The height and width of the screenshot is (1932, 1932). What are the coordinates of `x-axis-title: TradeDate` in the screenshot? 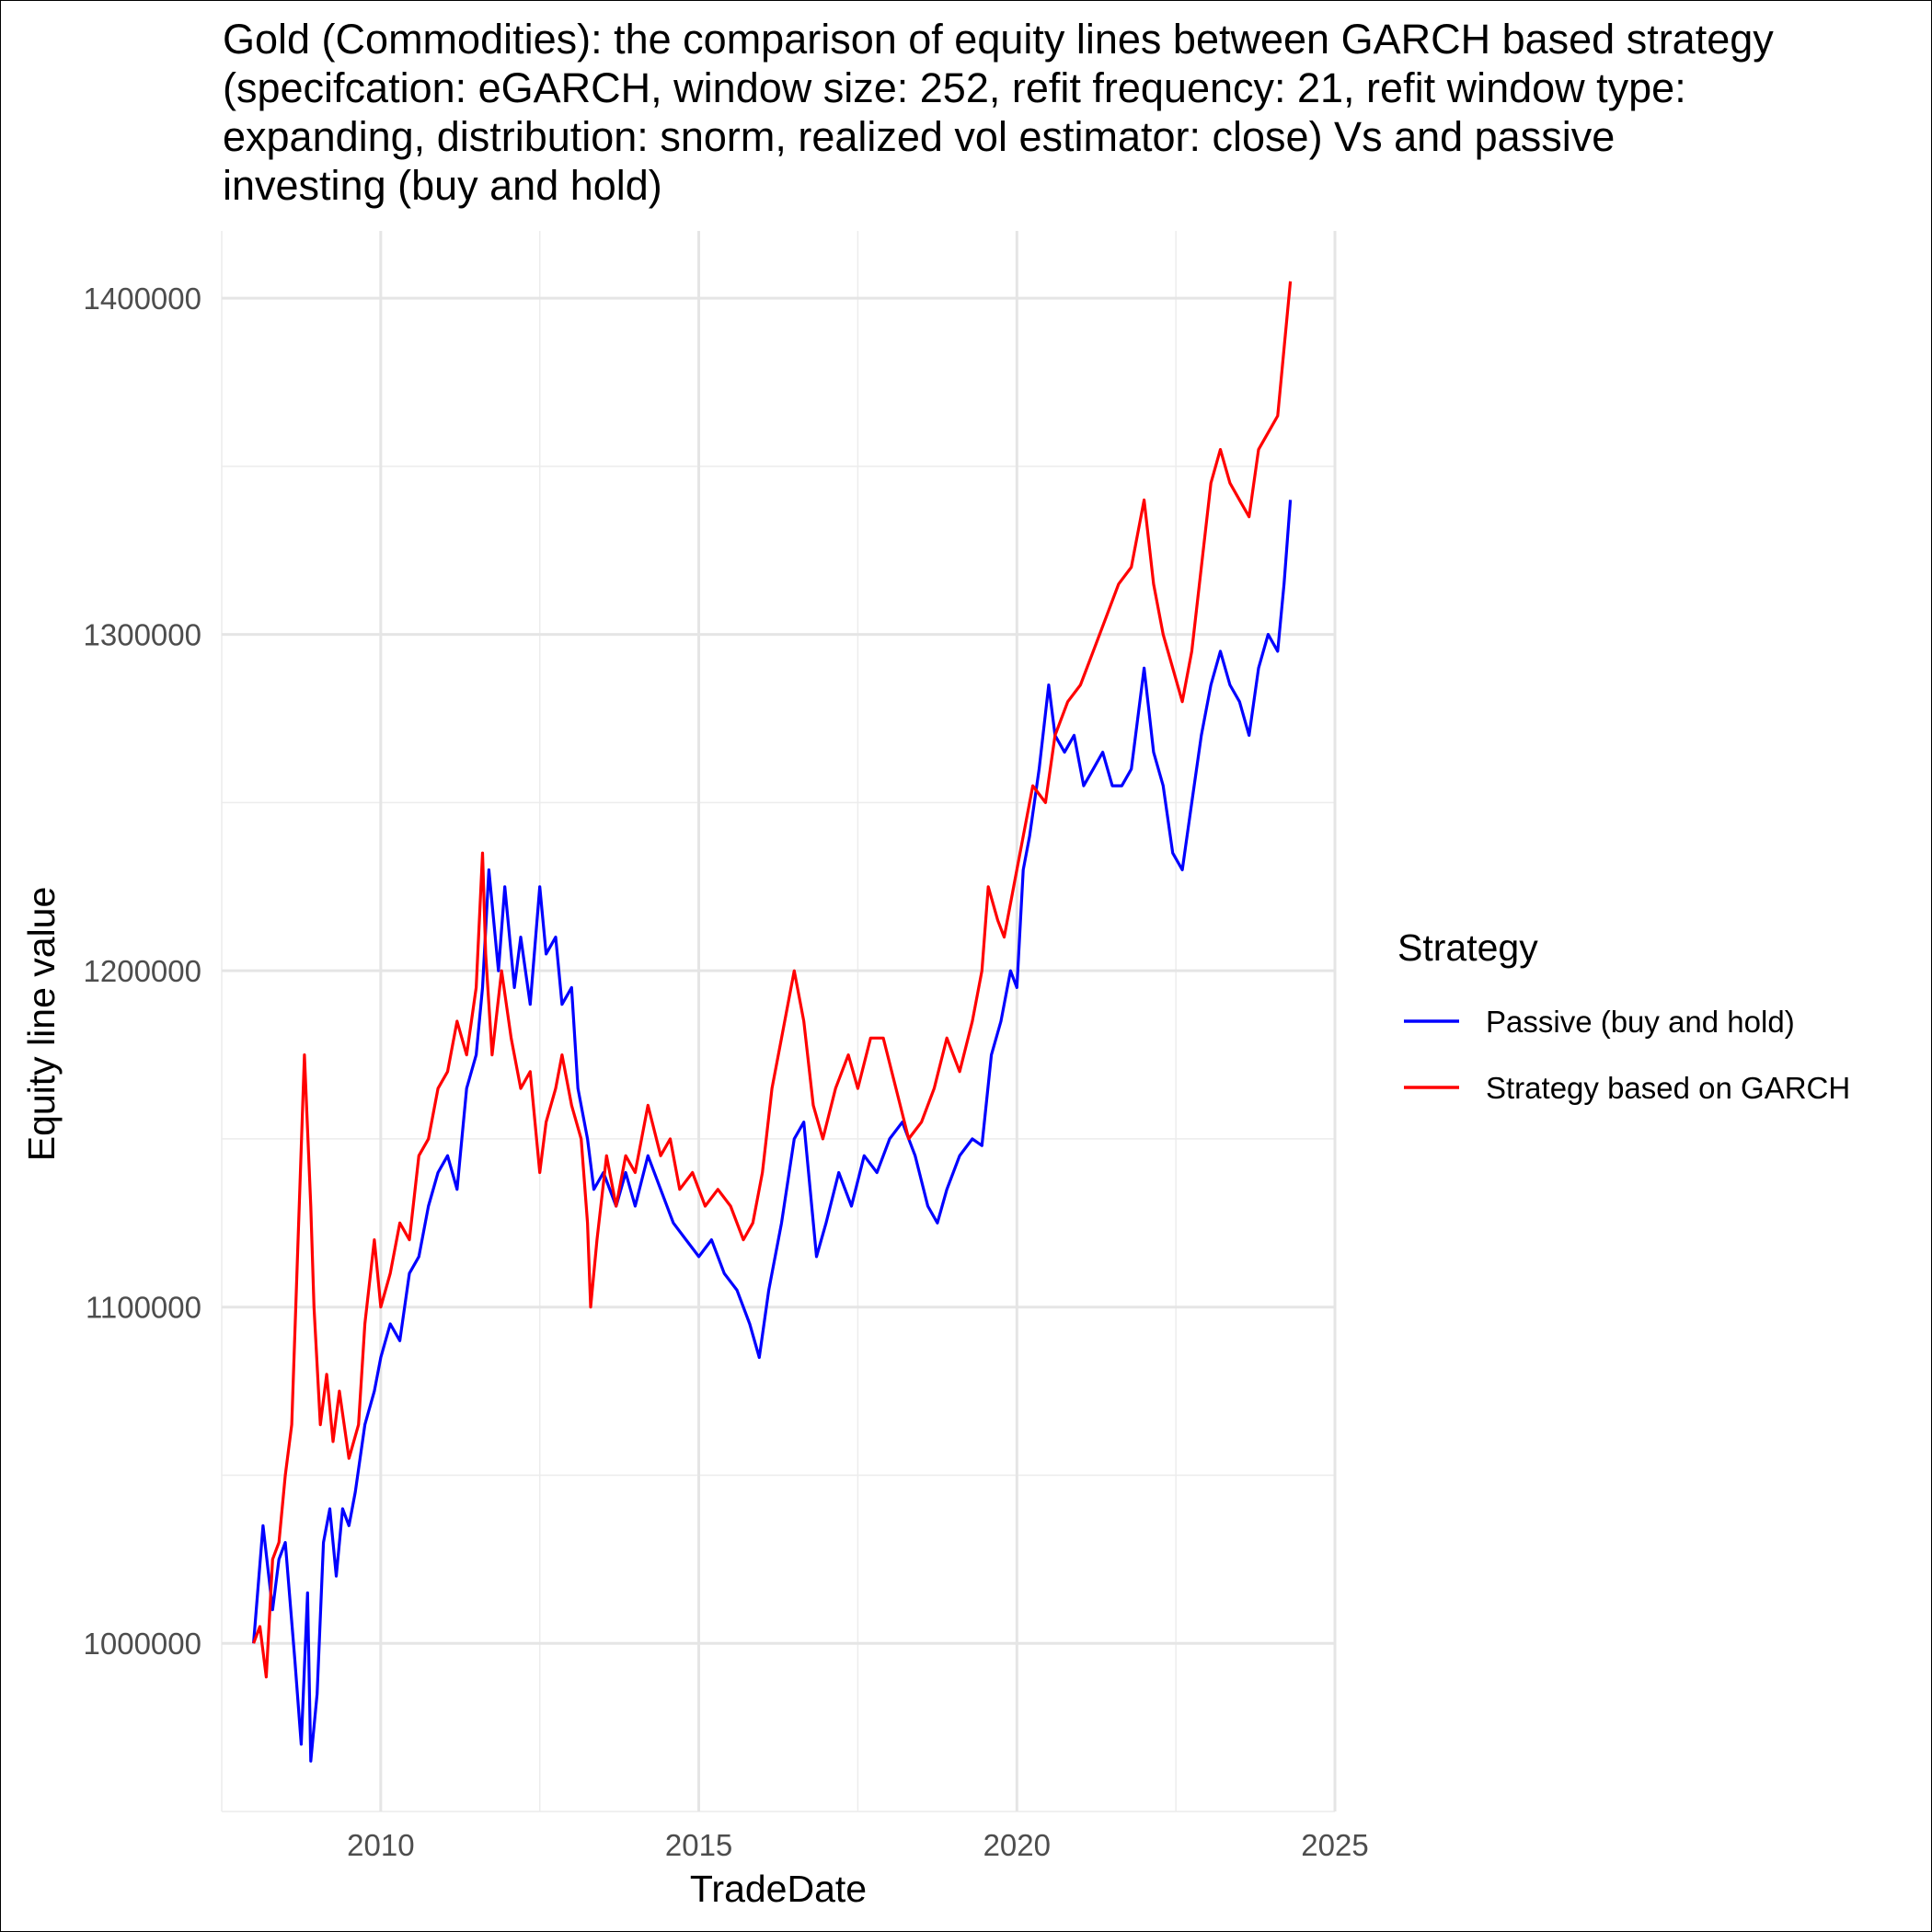 It's located at (778, 1889).